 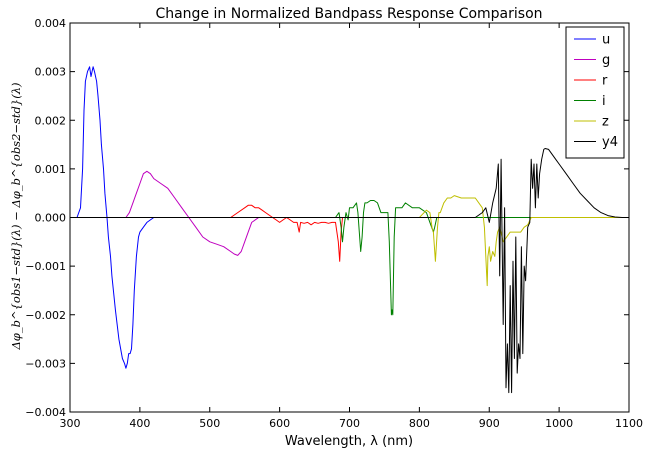 I want to click on x-axis-label: Wavelength, λ (nm), so click(x=349, y=441).